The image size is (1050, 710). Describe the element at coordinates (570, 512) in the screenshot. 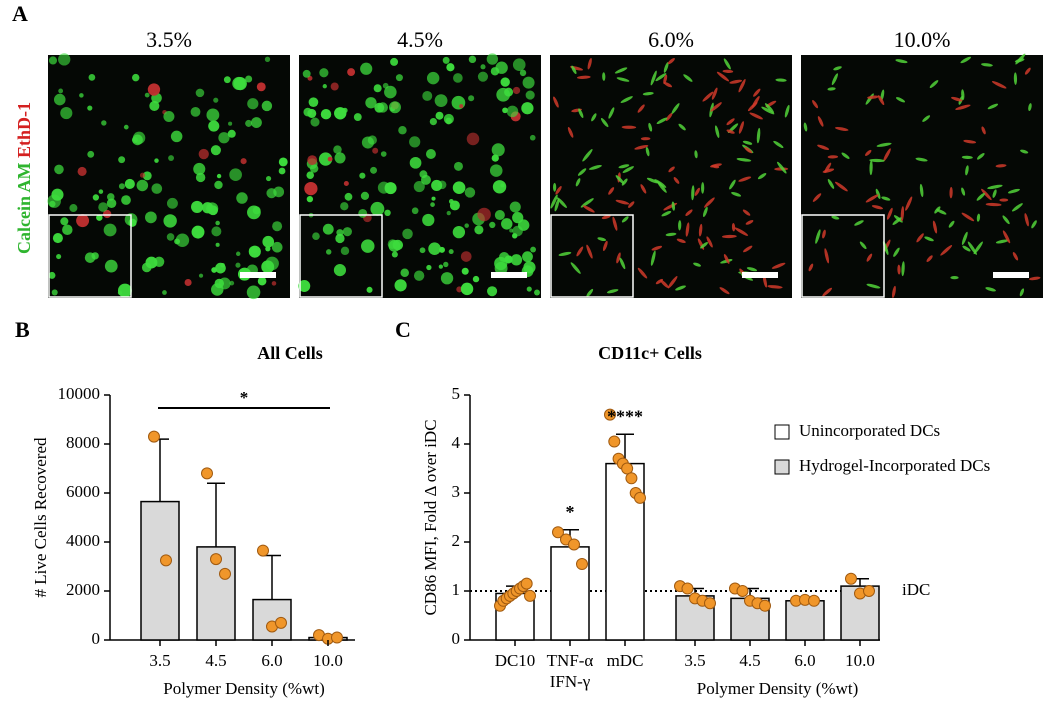

I see `significance-label: *` at that location.